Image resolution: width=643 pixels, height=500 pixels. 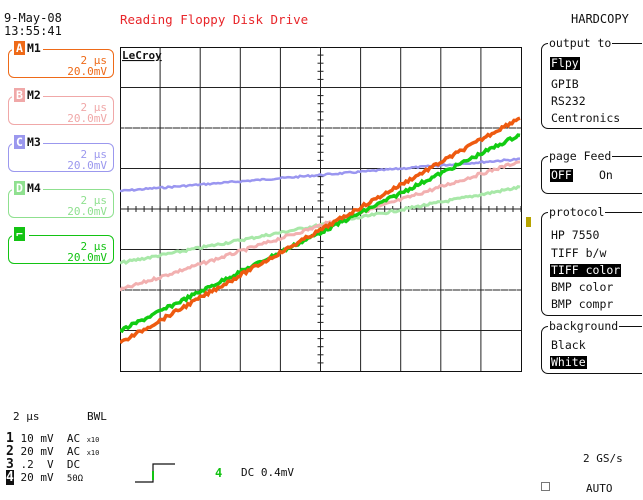 I want to click on date-time: 9-May-08 13:55:41, so click(x=33, y=25).